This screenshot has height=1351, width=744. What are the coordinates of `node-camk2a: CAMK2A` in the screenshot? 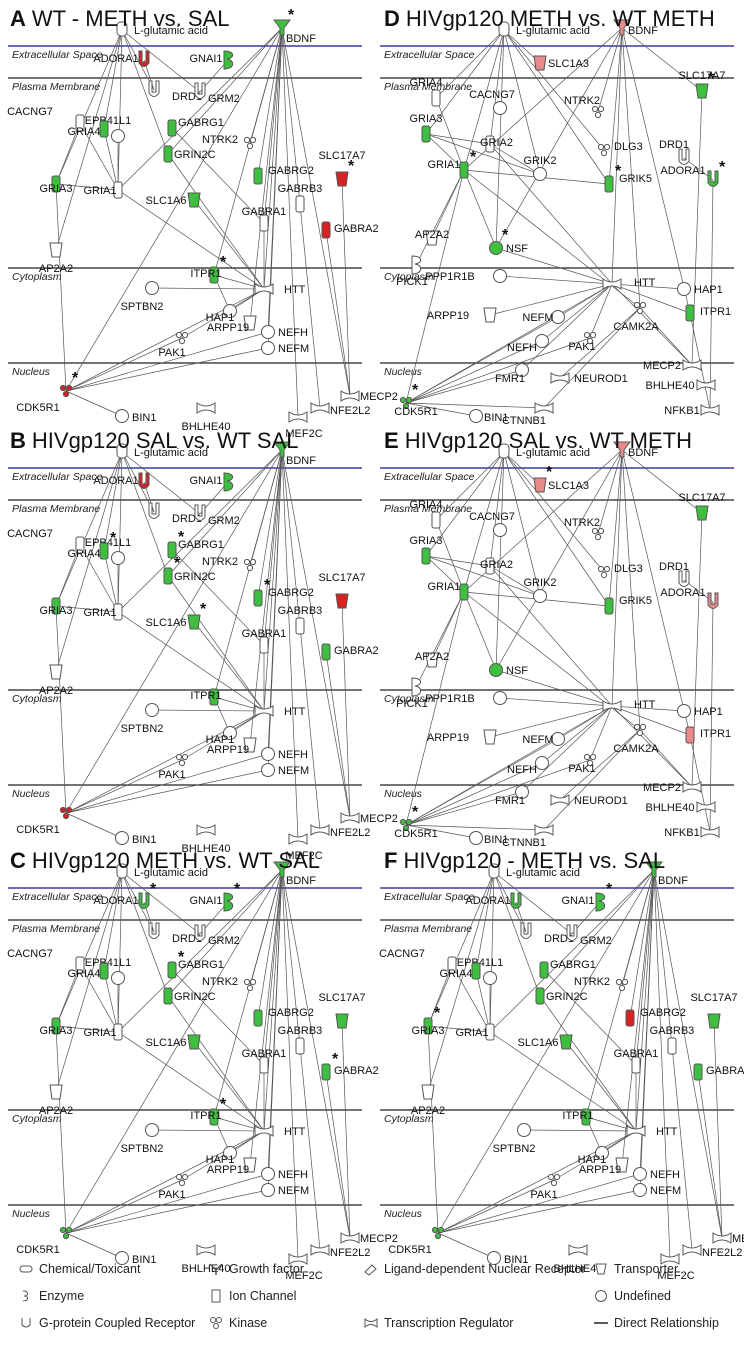 It's located at (636, 317).